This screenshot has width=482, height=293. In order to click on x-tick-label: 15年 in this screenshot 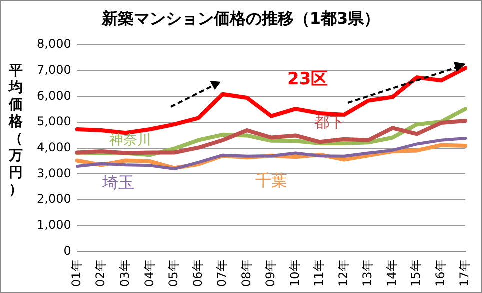, I will do `click(416, 274)`.